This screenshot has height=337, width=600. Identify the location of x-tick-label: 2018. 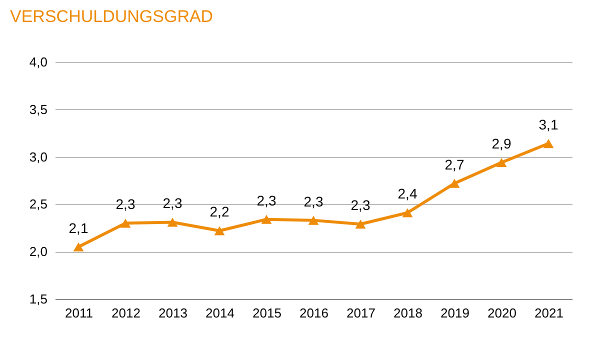
(408, 313).